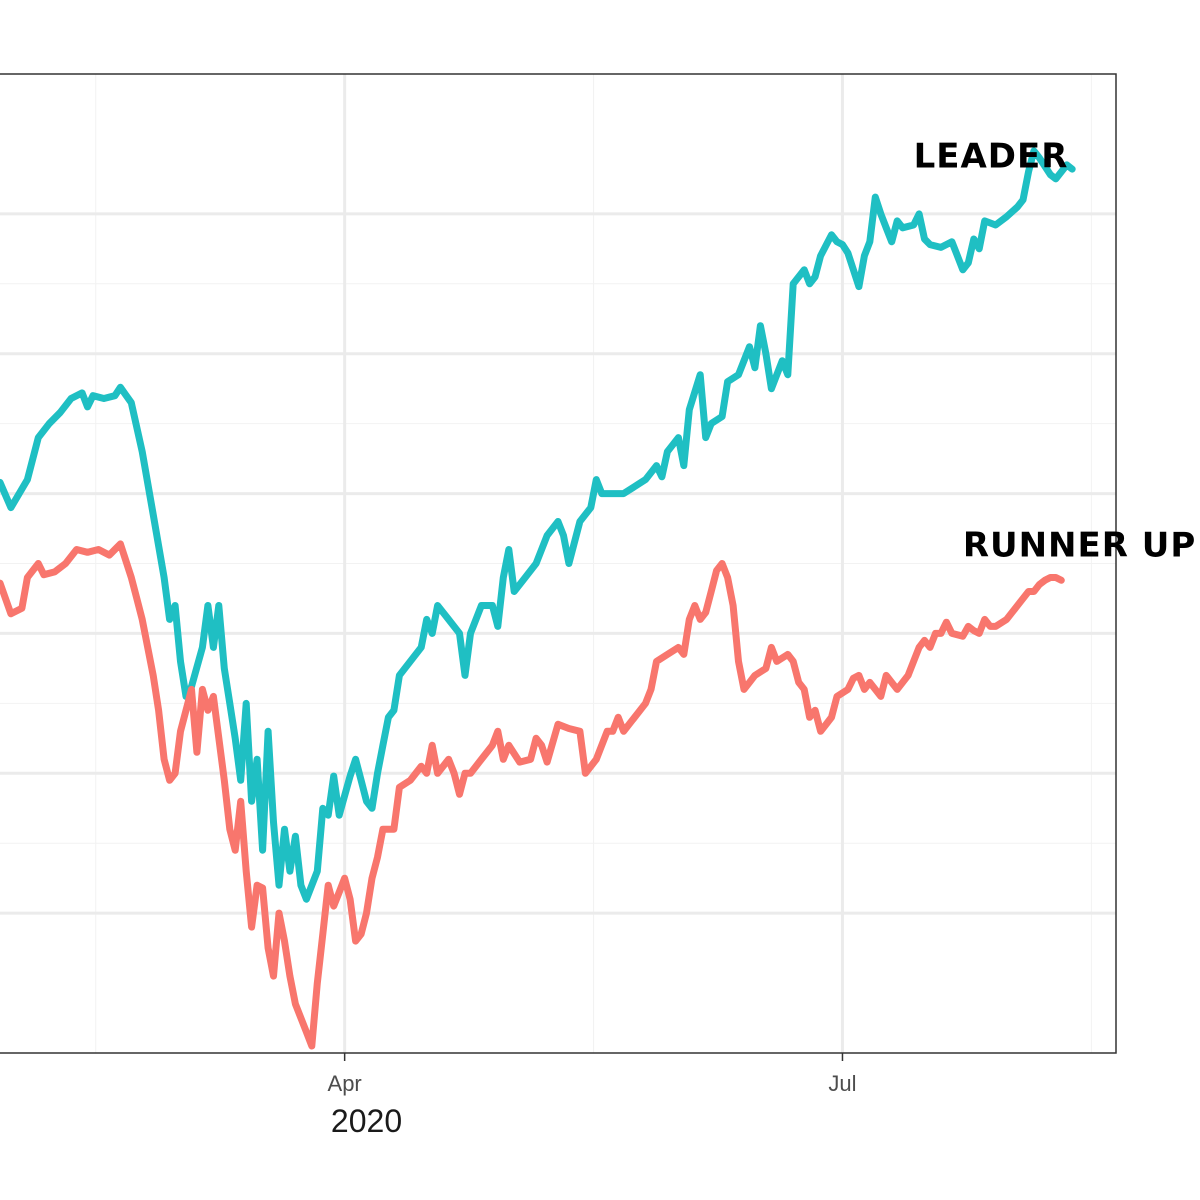  Describe the element at coordinates (991, 157) in the screenshot. I see `series-label: LEADER` at that location.